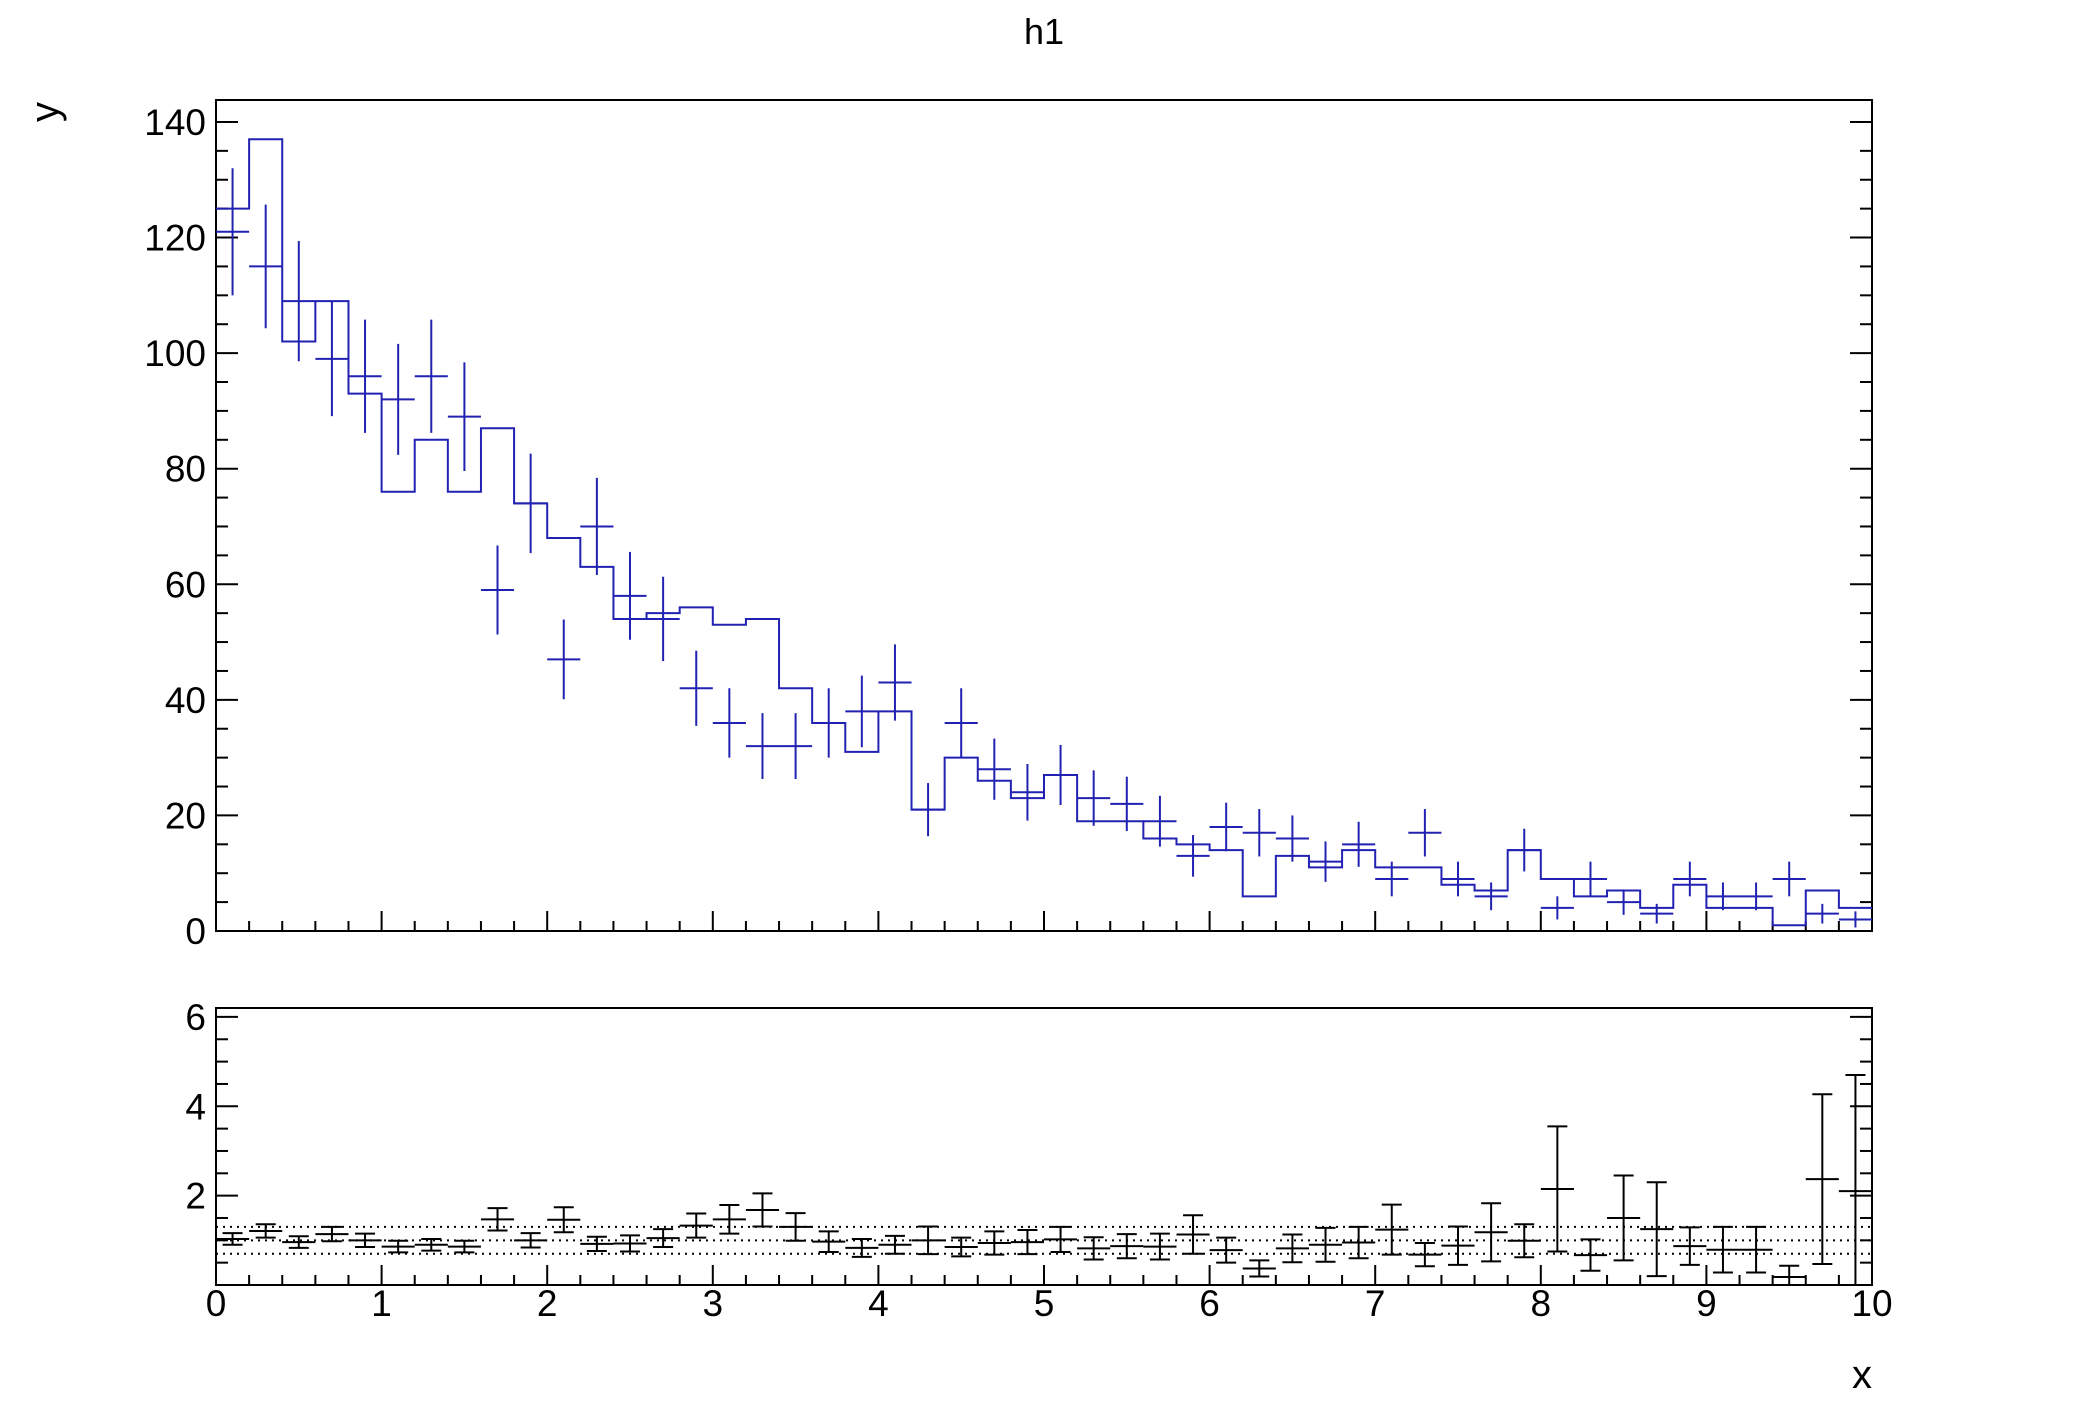  I want to click on y-tick-label: 0, so click(195, 931).